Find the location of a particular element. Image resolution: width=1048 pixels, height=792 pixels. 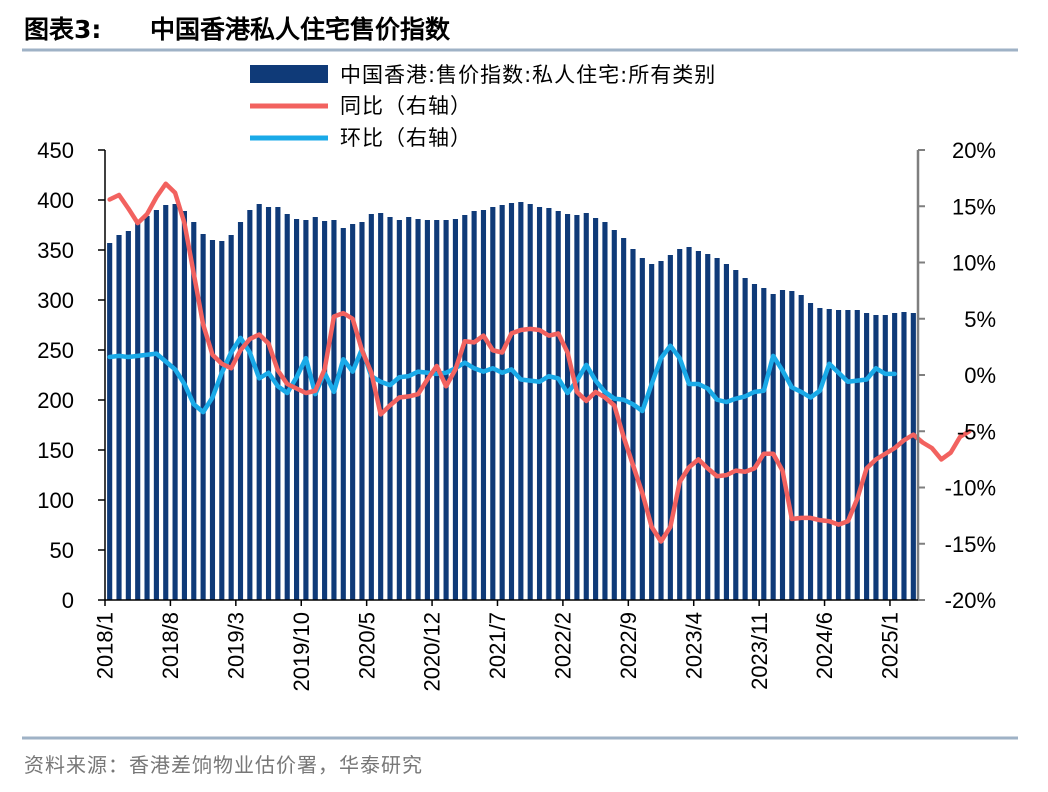

x-tick-label: 2025/1 is located at coordinates (890, 645).